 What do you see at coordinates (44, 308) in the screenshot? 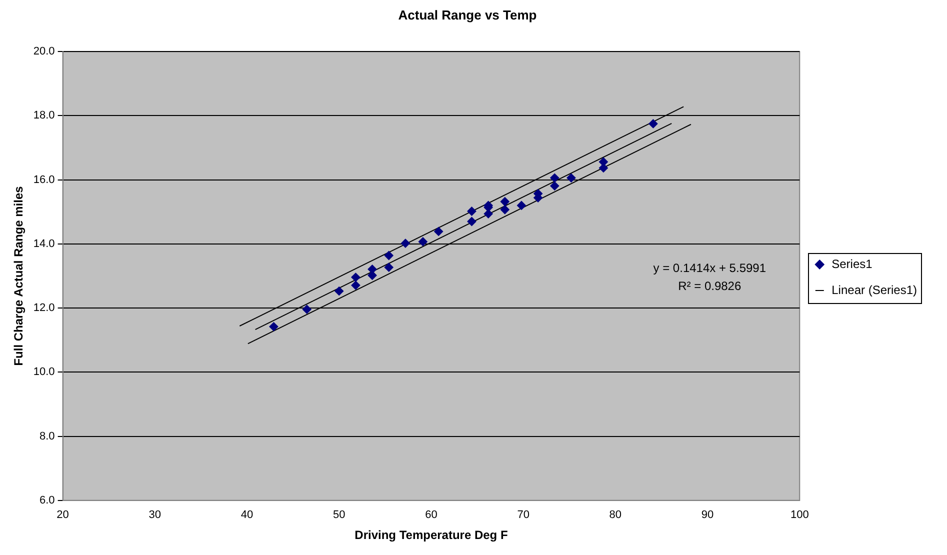
I see `y-tick-label: 12.0` at bounding box center [44, 308].